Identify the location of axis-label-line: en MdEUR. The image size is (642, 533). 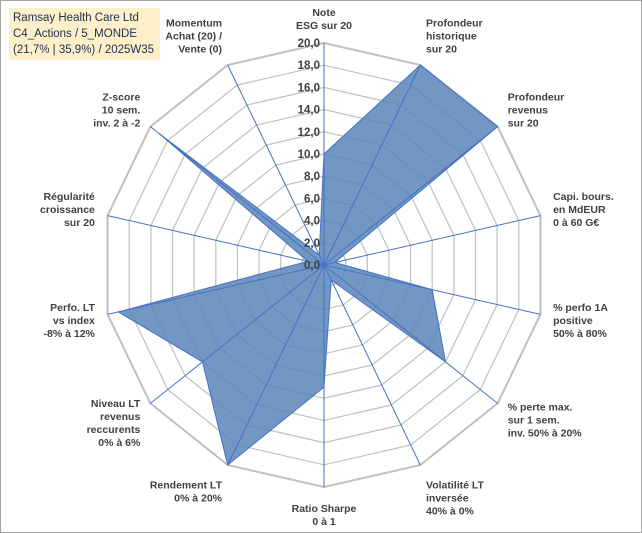
(579, 210).